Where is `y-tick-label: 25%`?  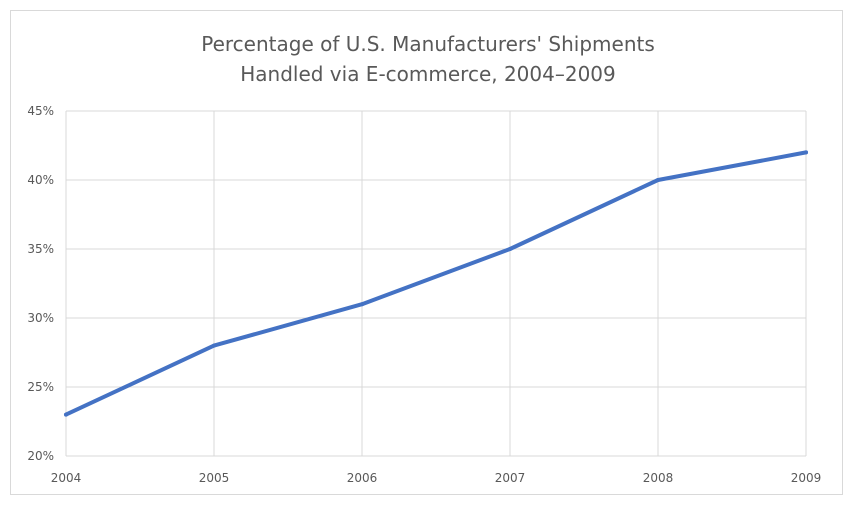 y-tick-label: 25% is located at coordinates (40, 387).